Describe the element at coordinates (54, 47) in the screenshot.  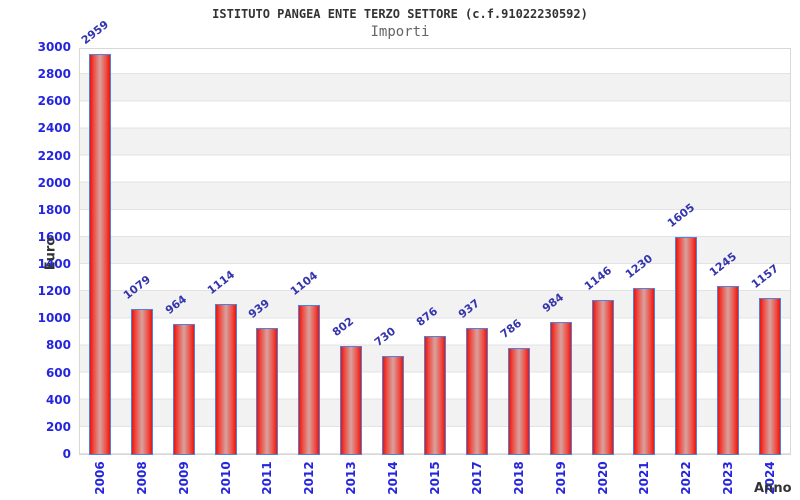
I see `y-tick-label: 3000` at that location.